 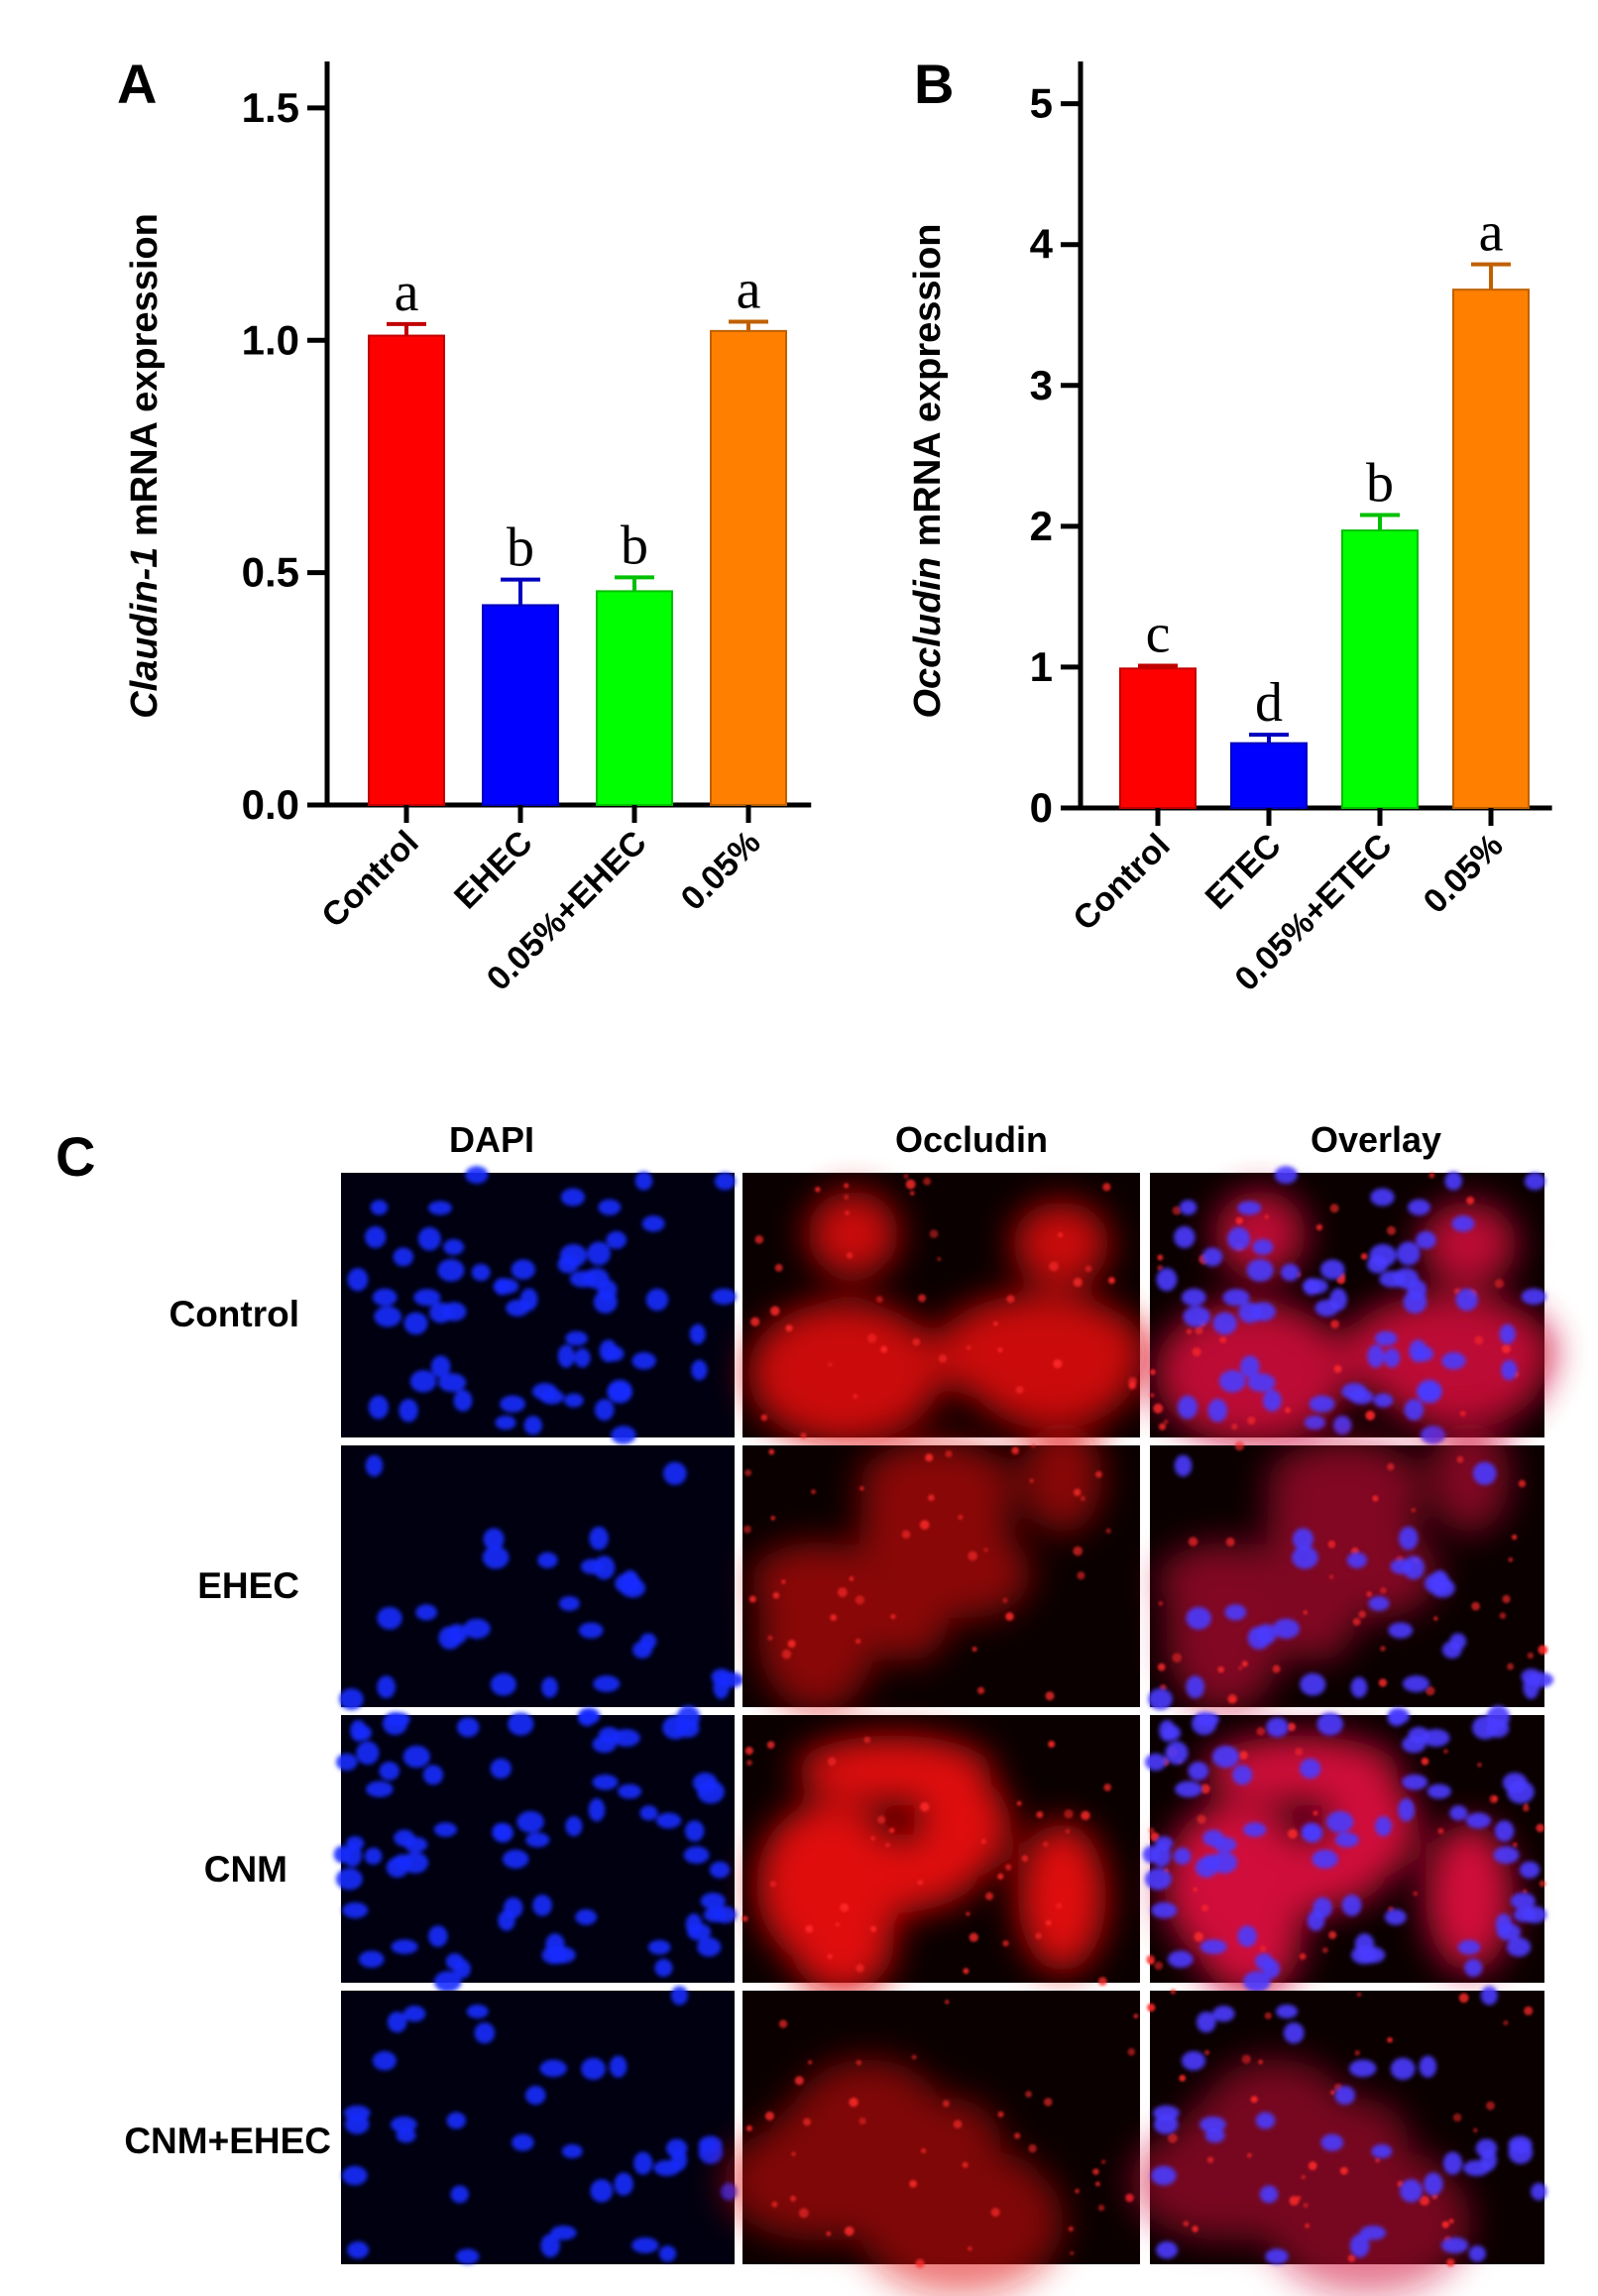 What do you see at coordinates (971, 1139) in the screenshot?
I see `col-header-occludin: Occludin` at bounding box center [971, 1139].